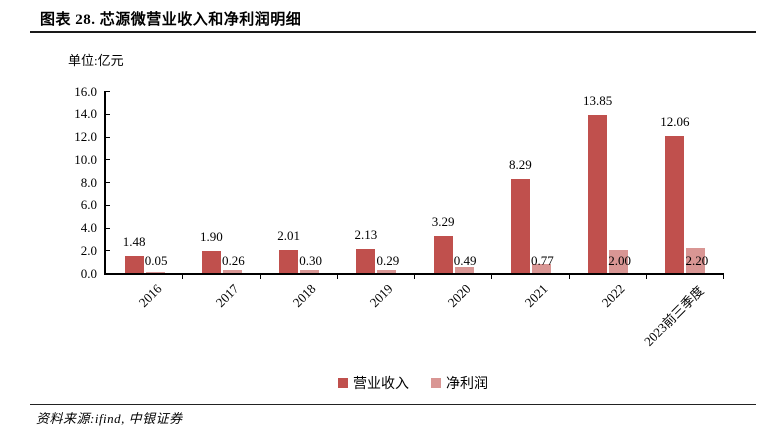 The height and width of the screenshot is (429, 768). What do you see at coordinates (443, 221) in the screenshot?
I see `revenue-value-label: 3.29` at bounding box center [443, 221].